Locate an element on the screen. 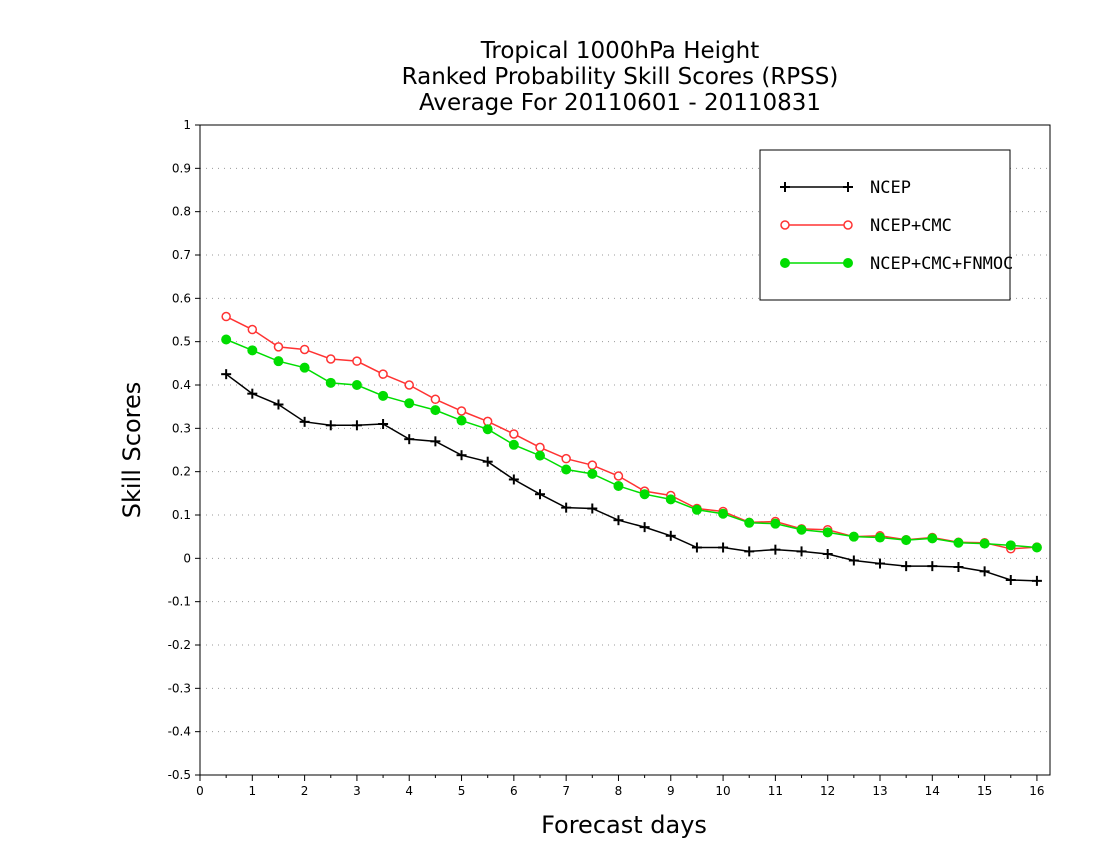  x-tick-label: 1 is located at coordinates (252, 791).